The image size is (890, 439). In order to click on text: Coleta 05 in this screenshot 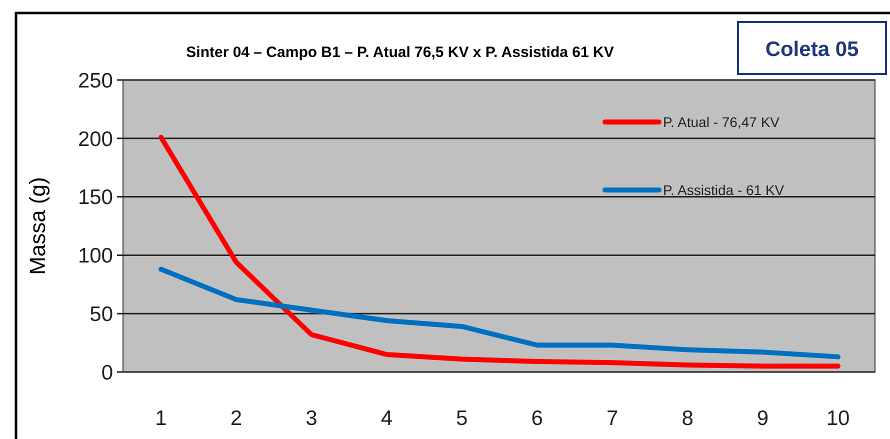, I will do `click(812, 49)`.